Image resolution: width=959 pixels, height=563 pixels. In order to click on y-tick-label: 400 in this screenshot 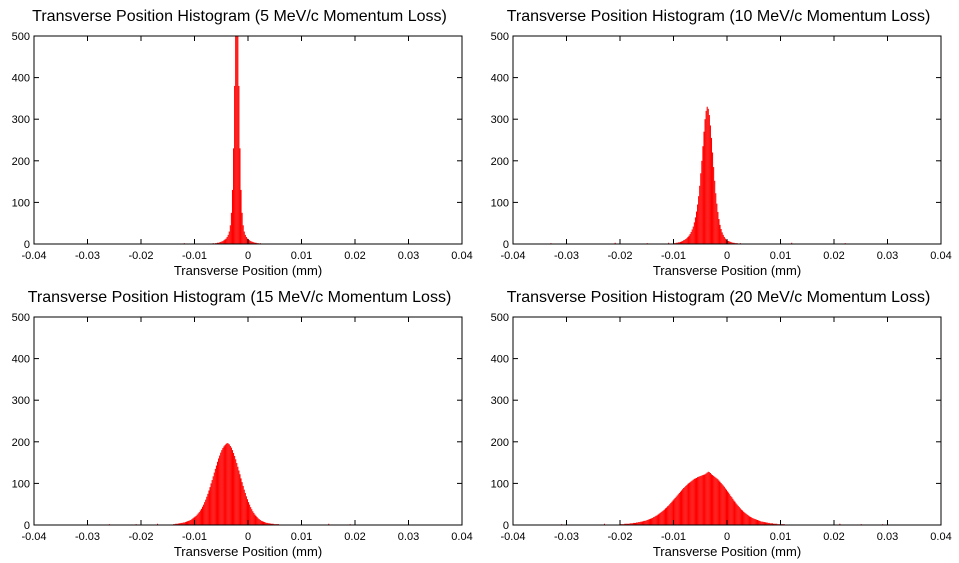, I will do `click(500, 360)`.